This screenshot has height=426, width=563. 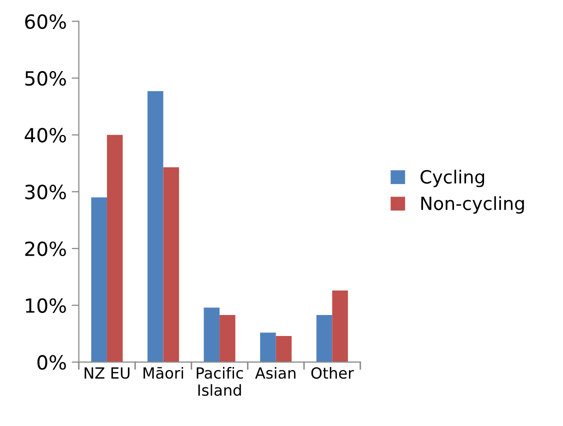 I want to click on y-tick-label: 30%, so click(x=45, y=192).